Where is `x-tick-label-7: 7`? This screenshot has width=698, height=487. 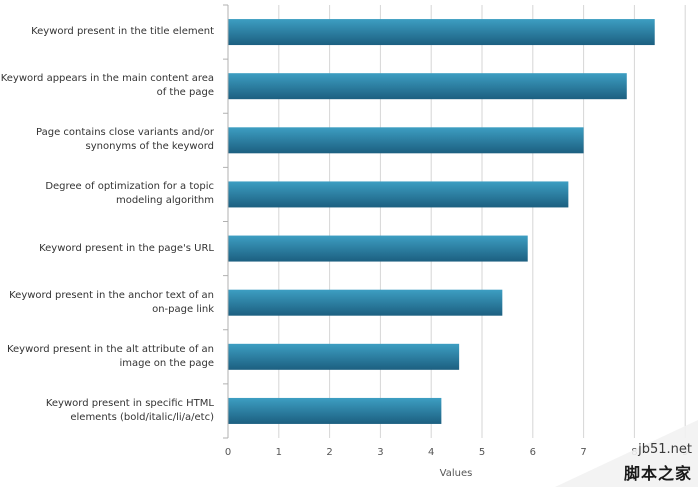 x-tick-label-7: 7 is located at coordinates (583, 452).